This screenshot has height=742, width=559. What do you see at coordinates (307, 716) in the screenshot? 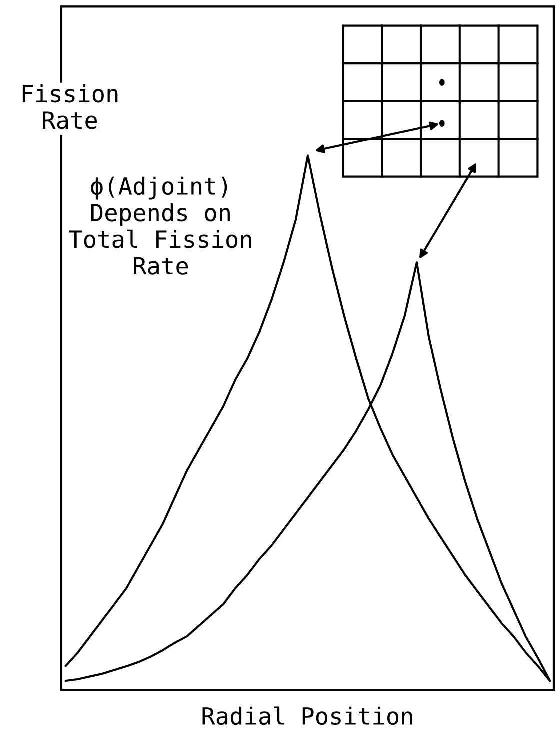
I see `x-axis-title: Radial Position` at bounding box center [307, 716].